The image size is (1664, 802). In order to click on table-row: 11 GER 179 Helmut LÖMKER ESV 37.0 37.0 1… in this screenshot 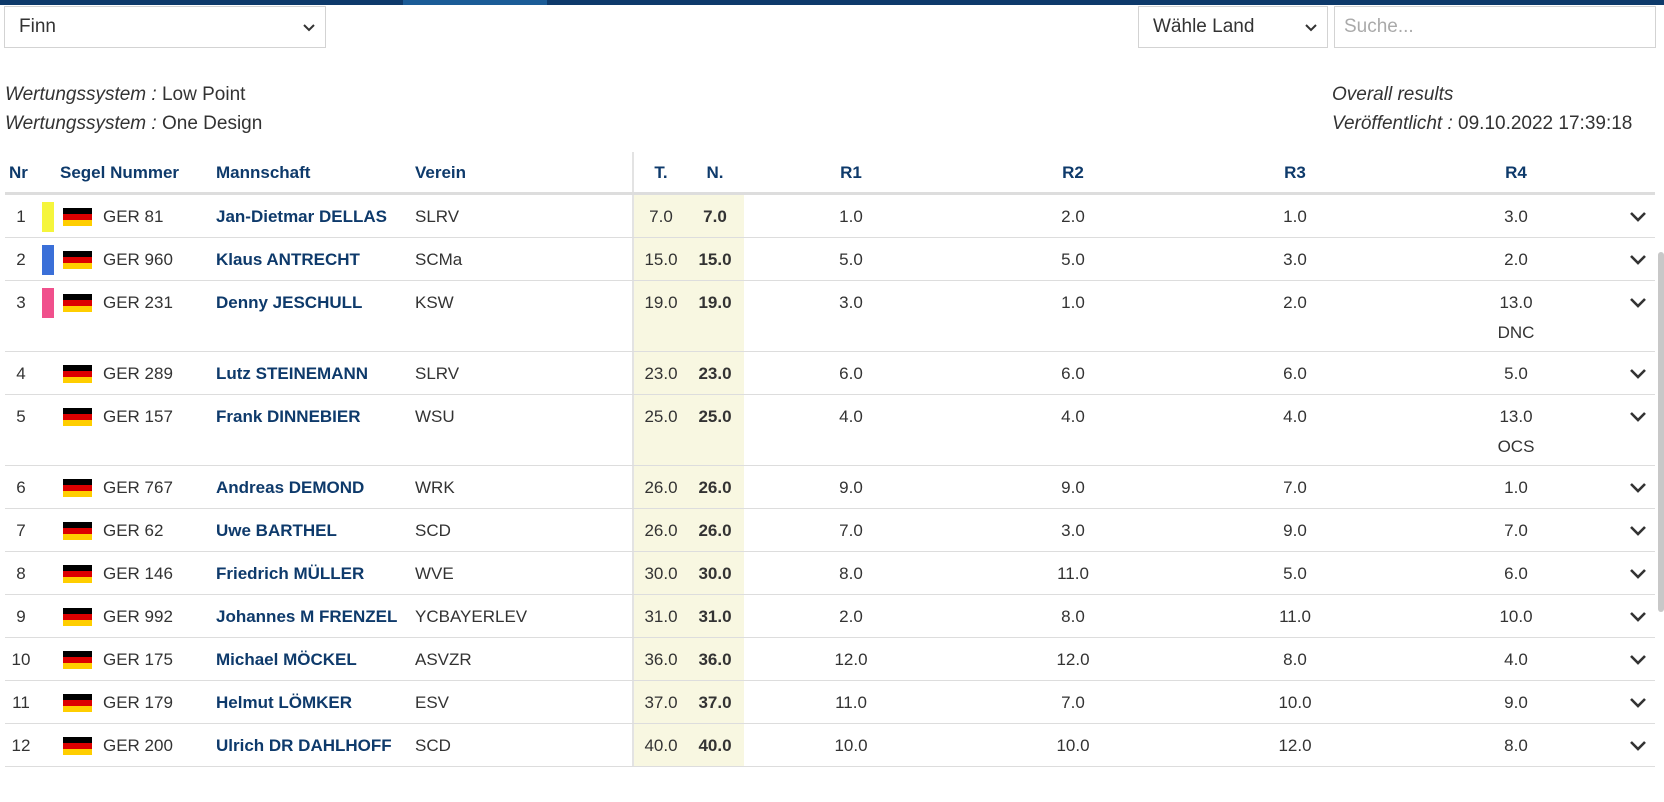, I will do `click(830, 702)`.